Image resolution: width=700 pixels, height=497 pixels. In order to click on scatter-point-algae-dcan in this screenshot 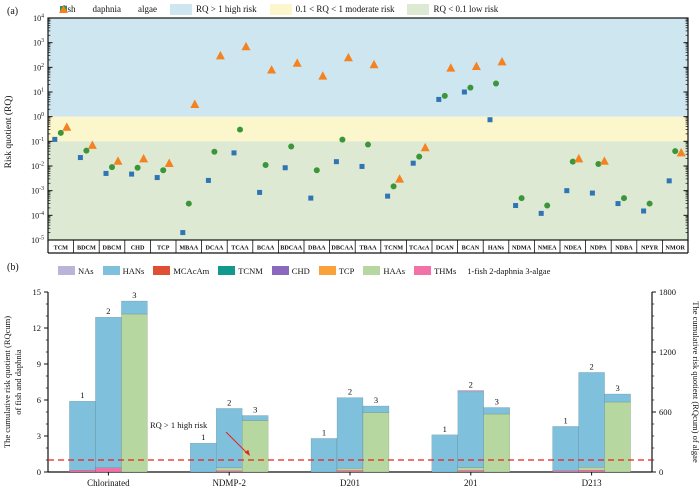, I will do `click(451, 67)`.